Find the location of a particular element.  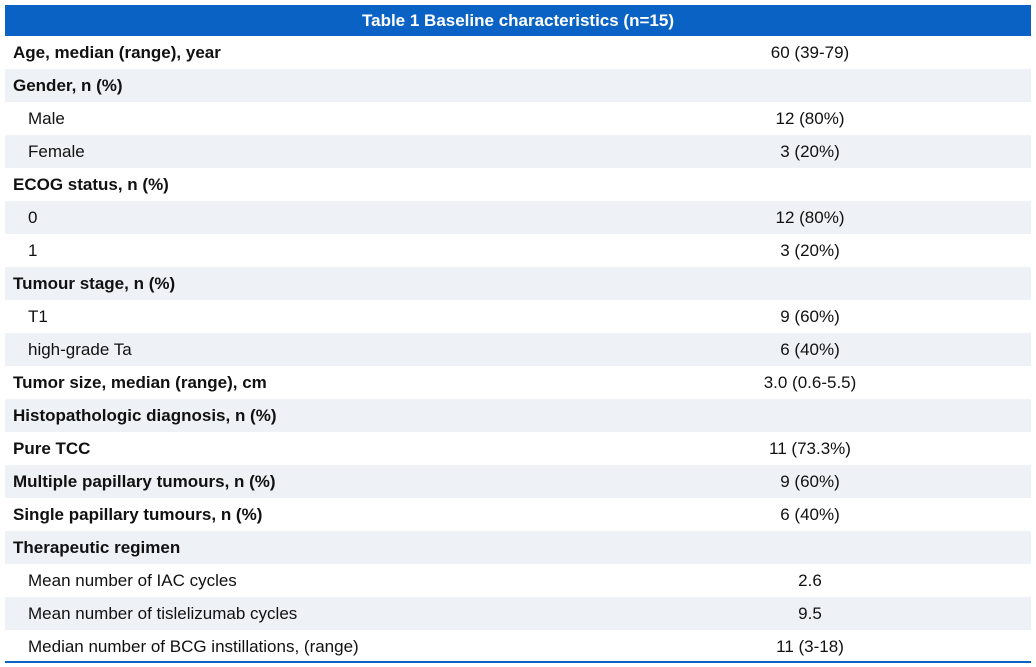

table-row: T1 9 (60%) is located at coordinates (518, 316).